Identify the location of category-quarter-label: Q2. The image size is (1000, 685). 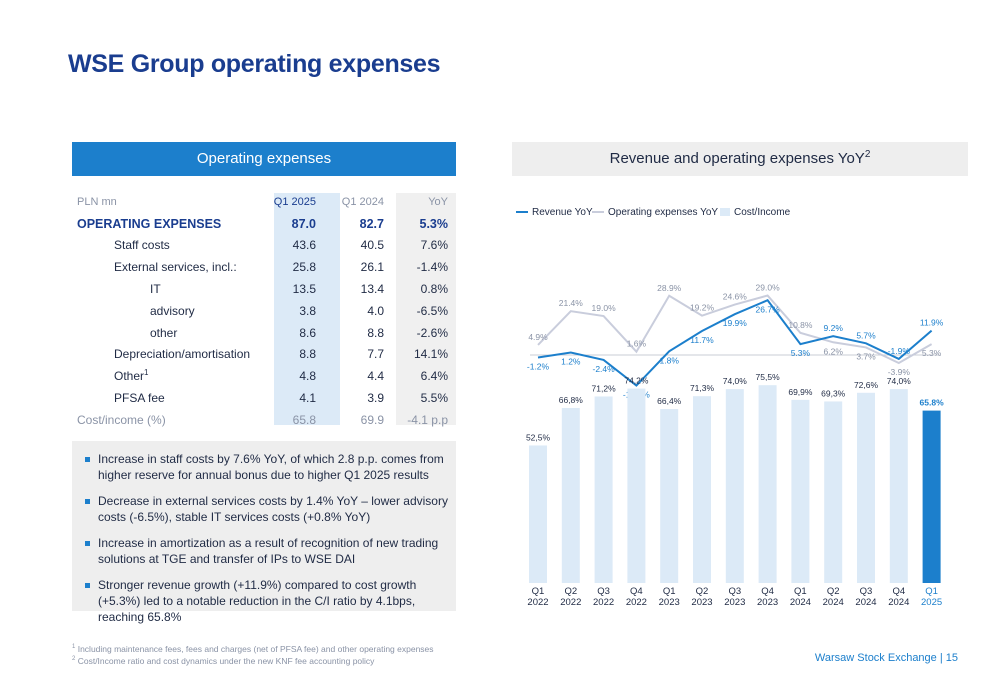
(702, 591).